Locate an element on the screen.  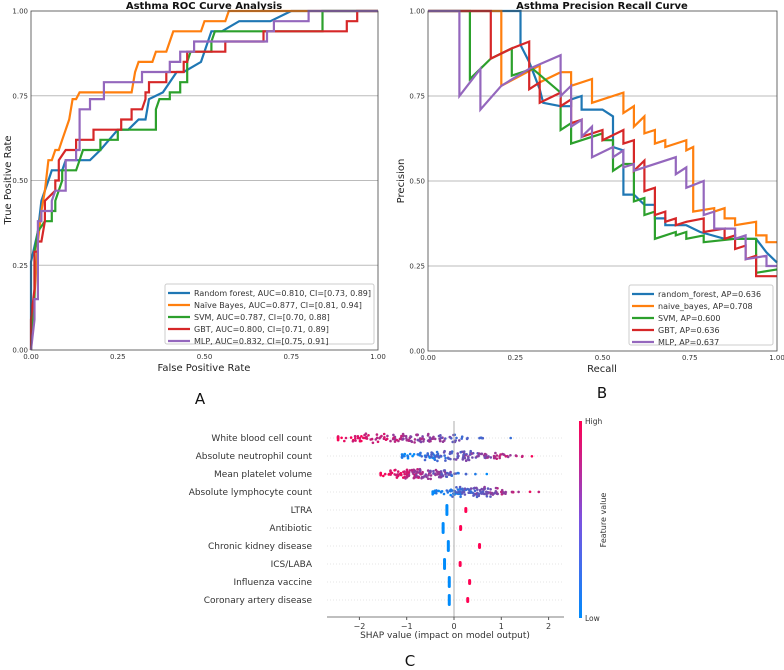
y-tick-label: 0.75 is located at coordinates (20, 96).